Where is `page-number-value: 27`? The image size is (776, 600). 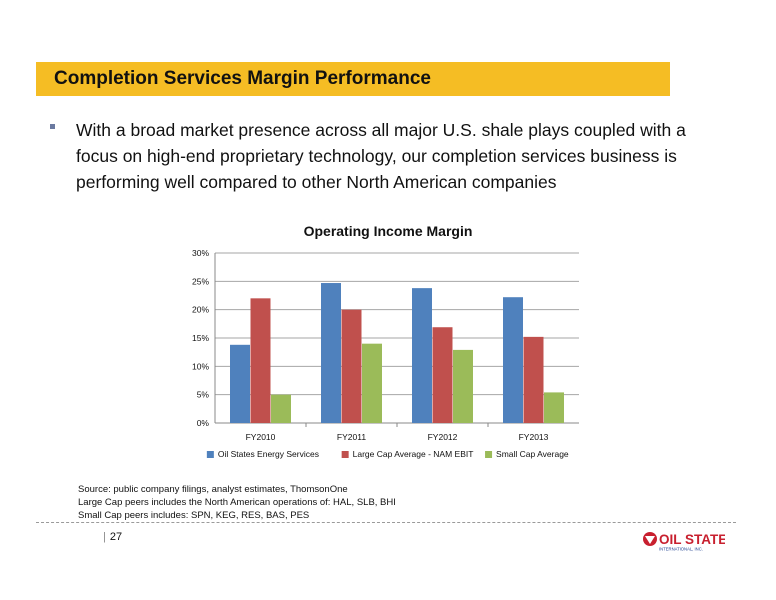 page-number-value: 27 is located at coordinates (116, 537).